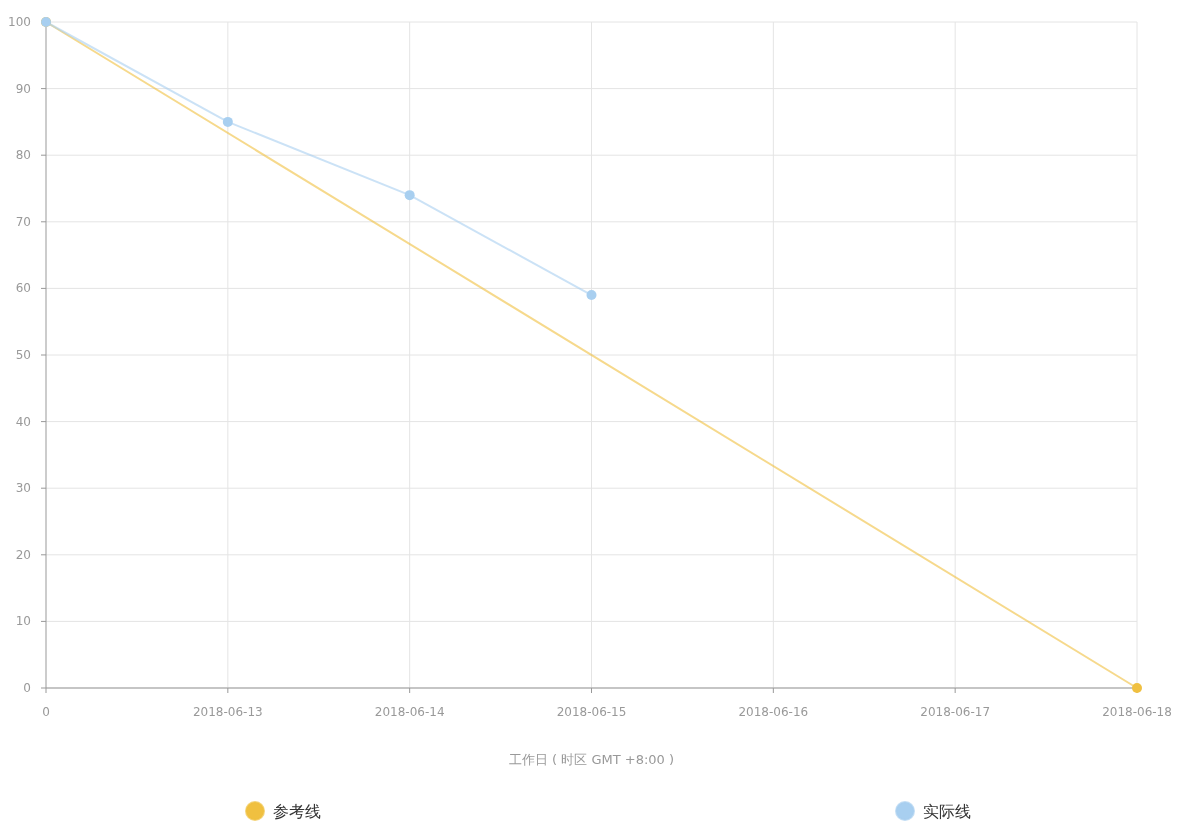 The height and width of the screenshot is (837, 1195). Describe the element at coordinates (409, 712) in the screenshot. I see `x-tick-label: 2018-06-14` at that location.